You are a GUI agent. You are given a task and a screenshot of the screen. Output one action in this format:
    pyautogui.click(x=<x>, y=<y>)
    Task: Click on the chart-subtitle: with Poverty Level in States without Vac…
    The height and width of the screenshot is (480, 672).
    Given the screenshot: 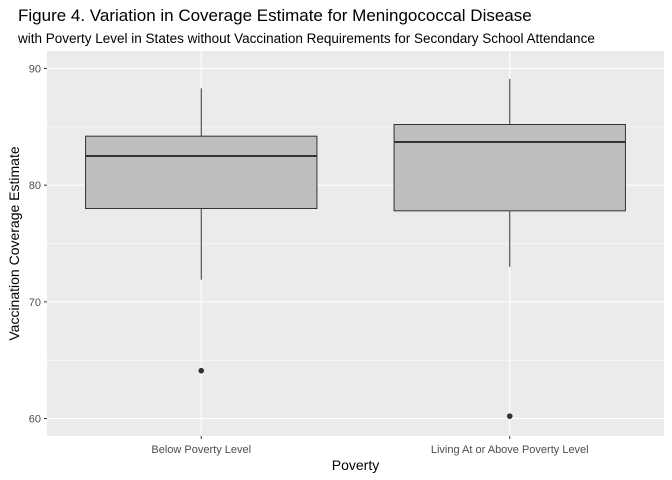 What is the action you would take?
    pyautogui.click(x=306, y=38)
    